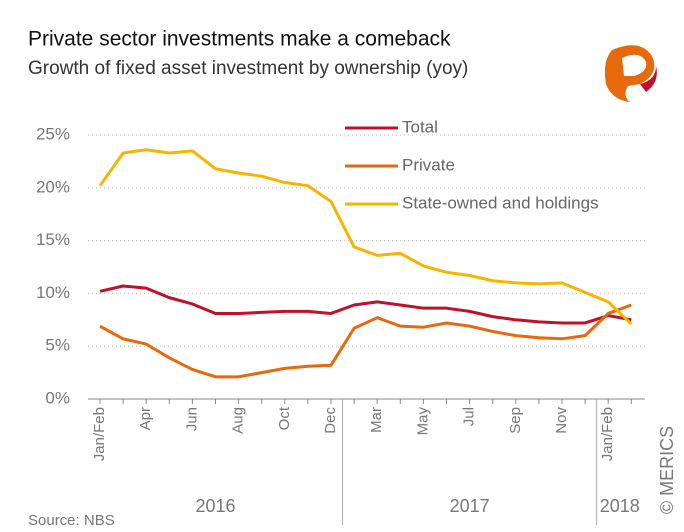 The image size is (684, 532). I want to click on y-tick-label: 25%, so click(53, 133).